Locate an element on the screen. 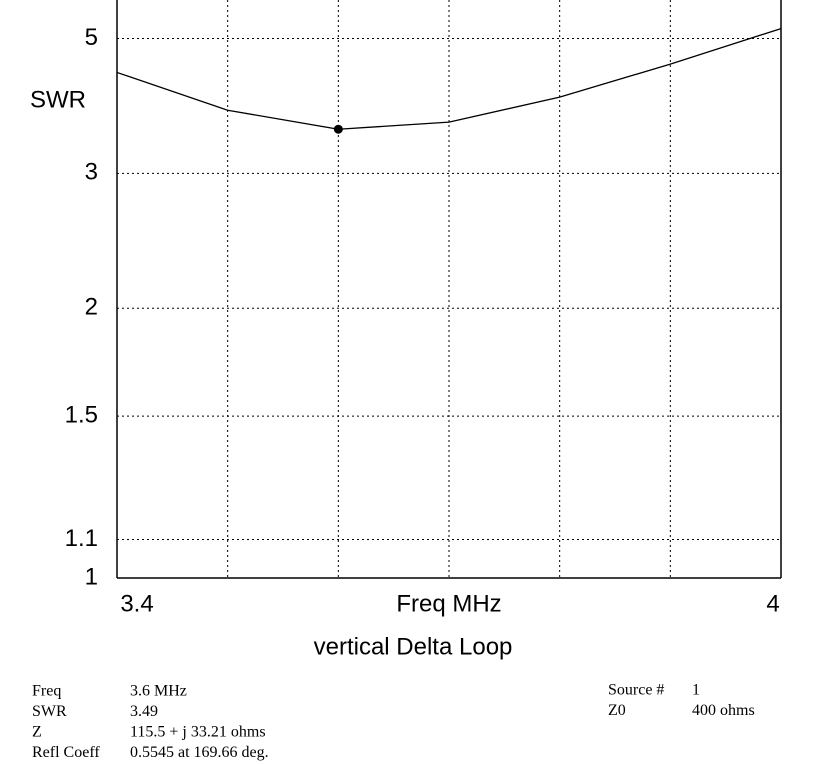  y-tick-label: 1.5 is located at coordinates (81, 415).